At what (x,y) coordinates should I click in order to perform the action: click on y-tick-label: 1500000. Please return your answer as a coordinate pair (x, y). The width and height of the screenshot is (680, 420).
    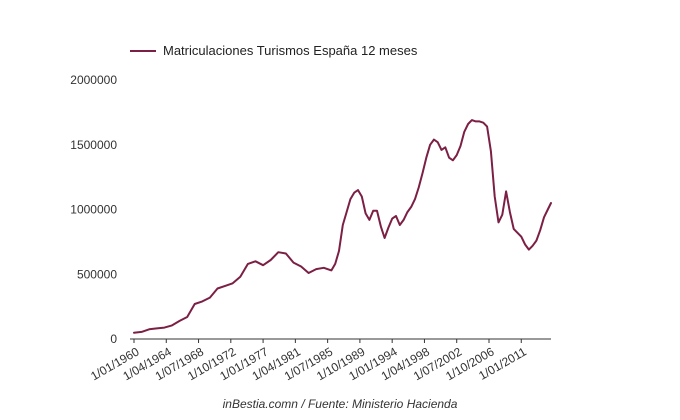
    Looking at the image, I should click on (93, 145).